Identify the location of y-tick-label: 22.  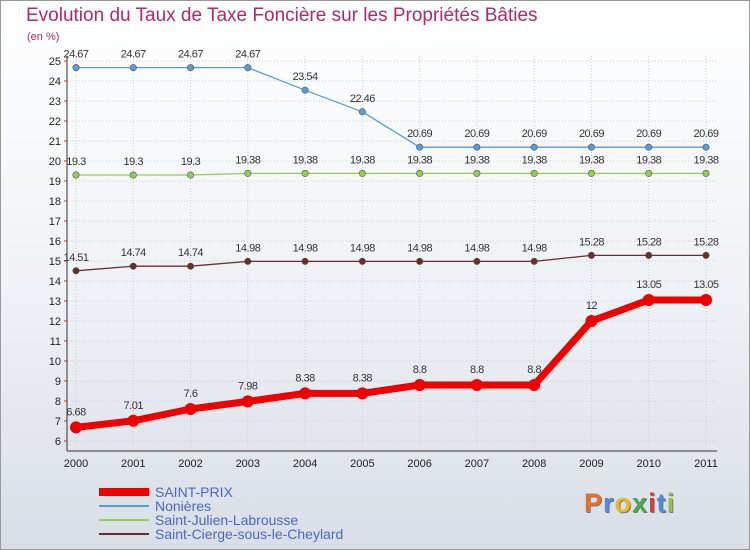
(55, 122).